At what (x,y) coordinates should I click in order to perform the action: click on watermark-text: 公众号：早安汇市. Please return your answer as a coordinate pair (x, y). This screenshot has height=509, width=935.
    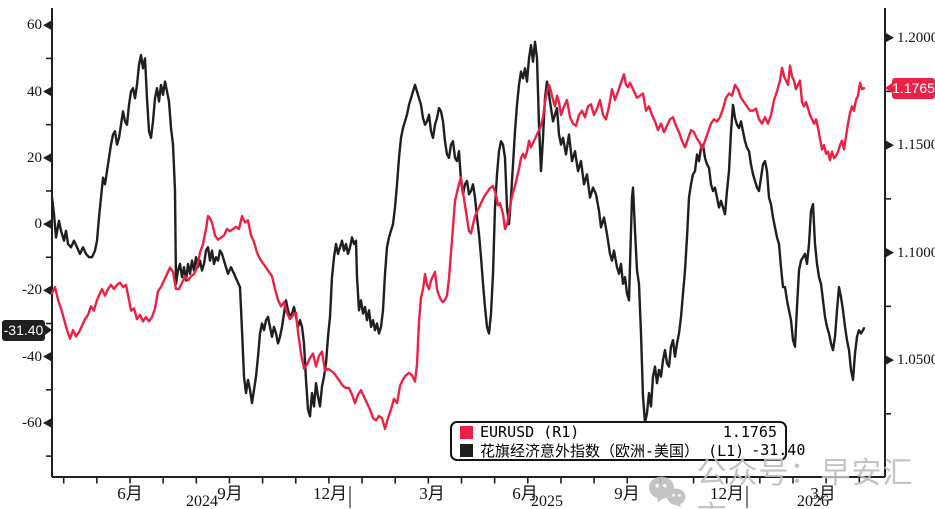
    Looking at the image, I should click on (805, 483).